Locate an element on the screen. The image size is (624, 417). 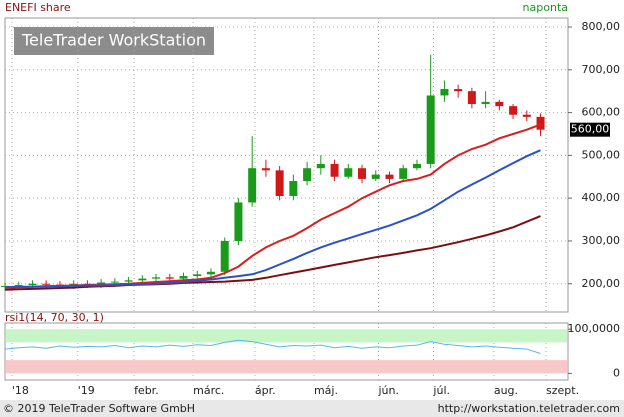
x-tick-label: jún. is located at coordinates (389, 390).